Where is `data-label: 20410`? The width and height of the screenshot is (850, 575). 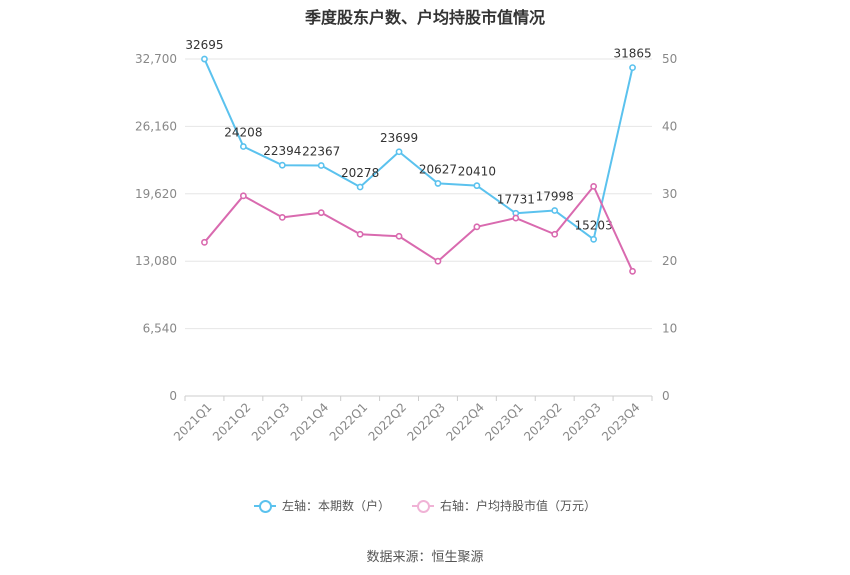 data-label: 20410 is located at coordinates (477, 172).